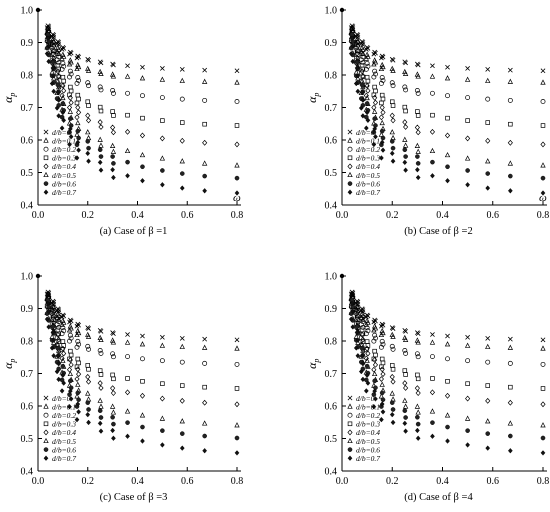 Image resolution: width=550 pixels, height=512 pixels. What do you see at coordinates (27, 141) in the screenshot?
I see `y-tick-label: 0.6` at bounding box center [27, 141].